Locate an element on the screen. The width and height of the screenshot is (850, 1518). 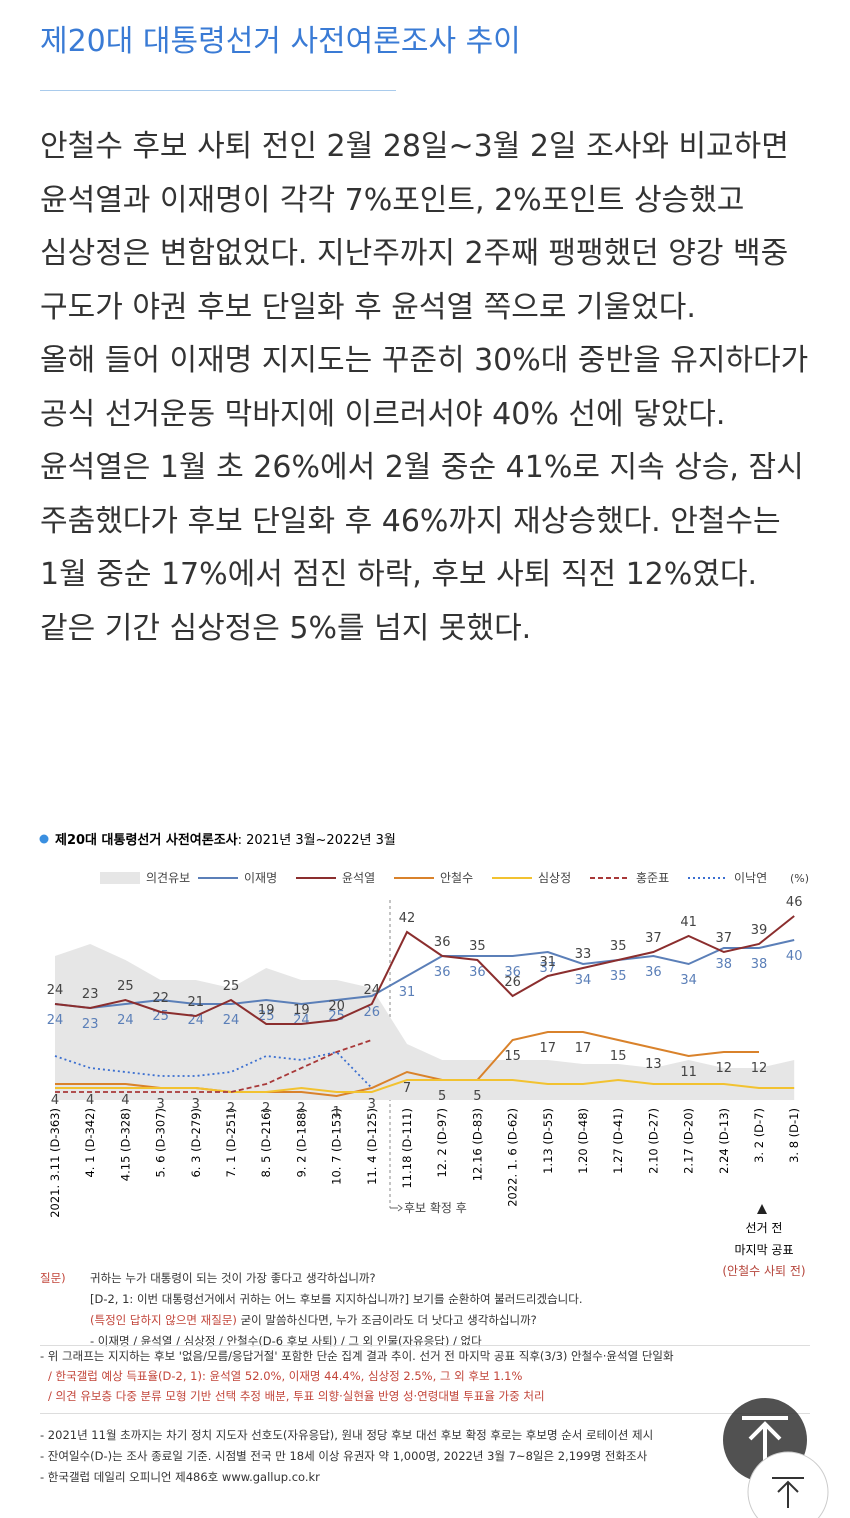
x-tick-label: 2021. 3.11 (D-363) is located at coordinates (55, 1163).